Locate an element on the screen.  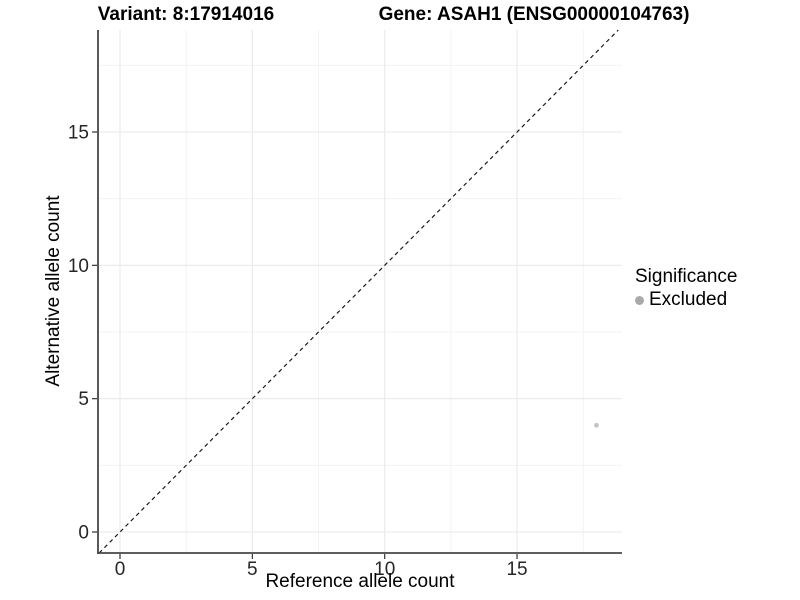
legend-entry-excluded: Excluded is located at coordinates (686, 300).